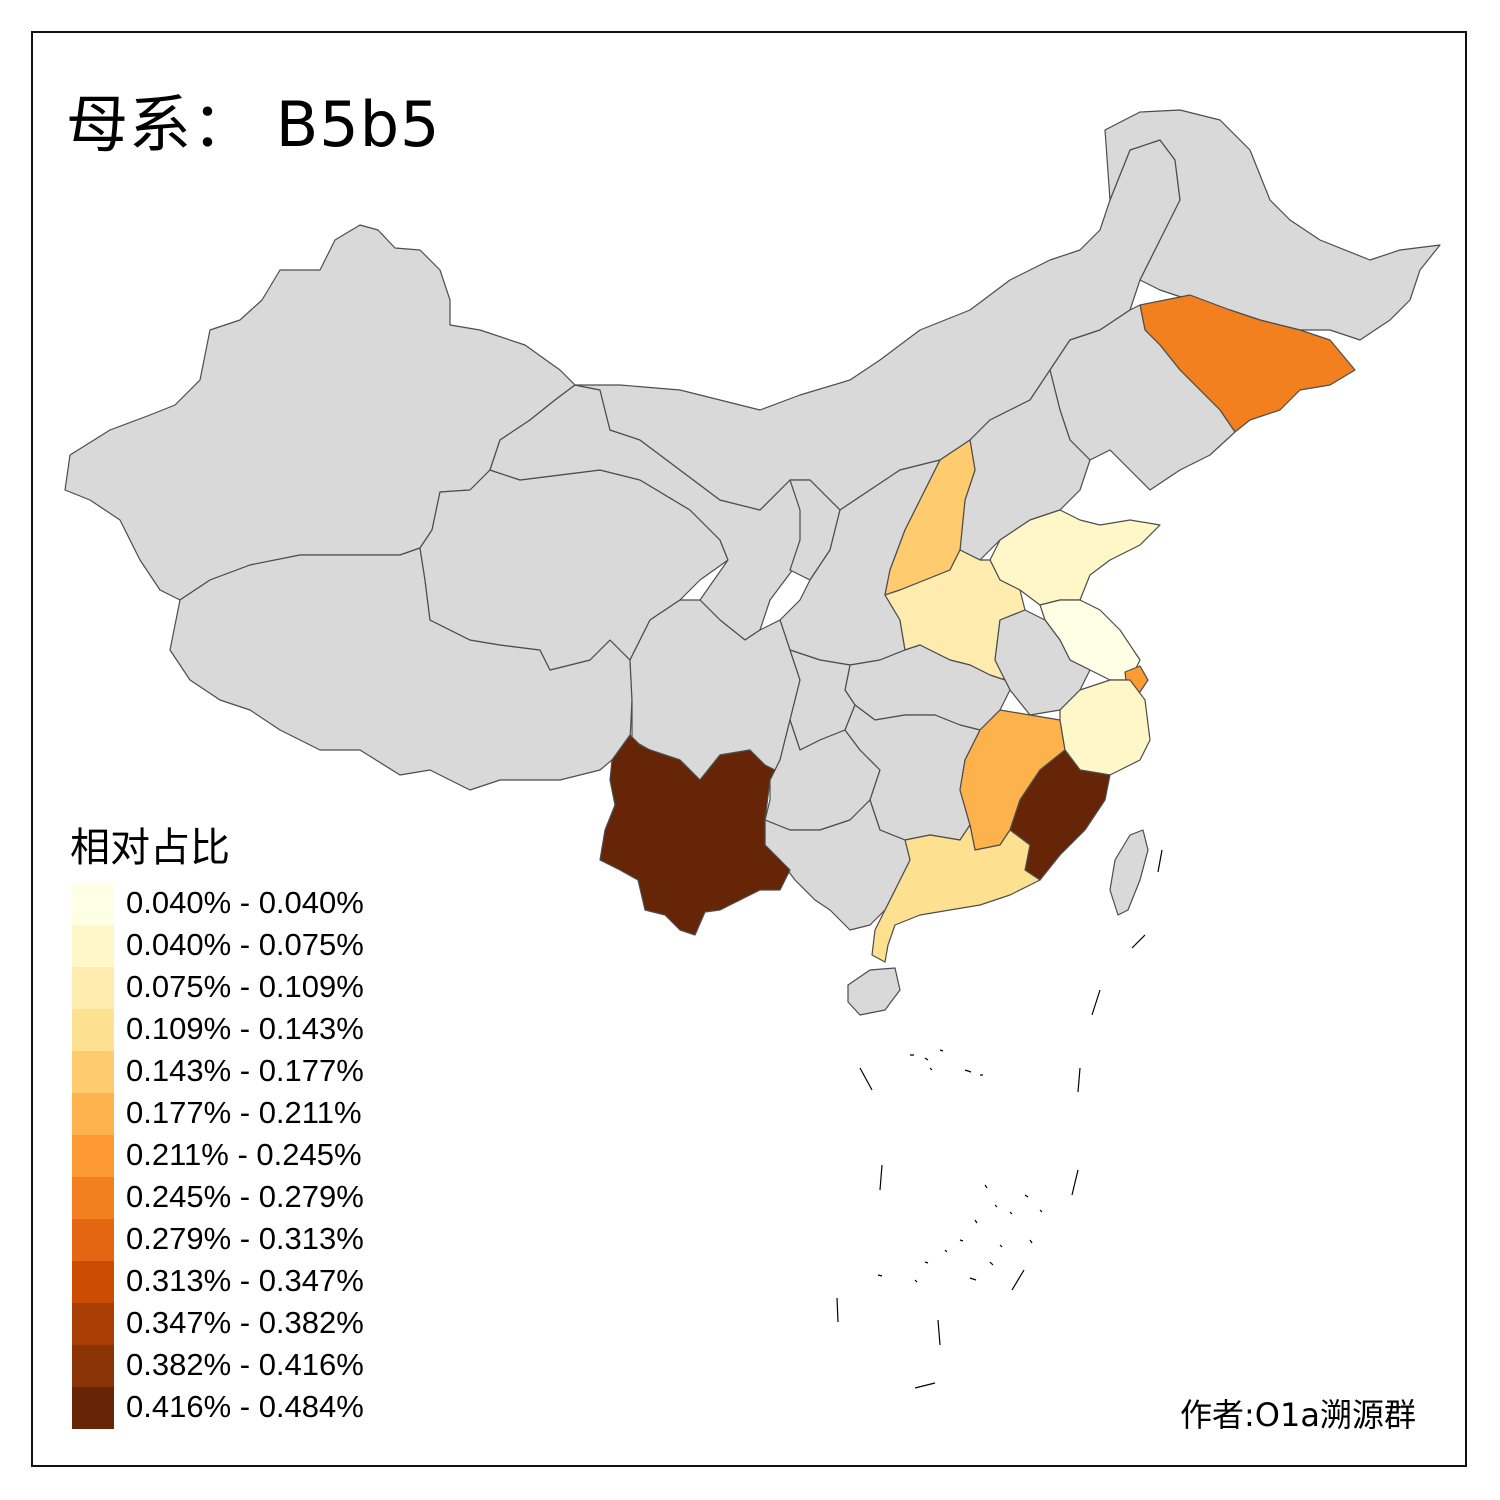  What do you see at coordinates (1298, 1415) in the screenshot?
I see `author-credit: 作者:O1a溯源群` at bounding box center [1298, 1415].